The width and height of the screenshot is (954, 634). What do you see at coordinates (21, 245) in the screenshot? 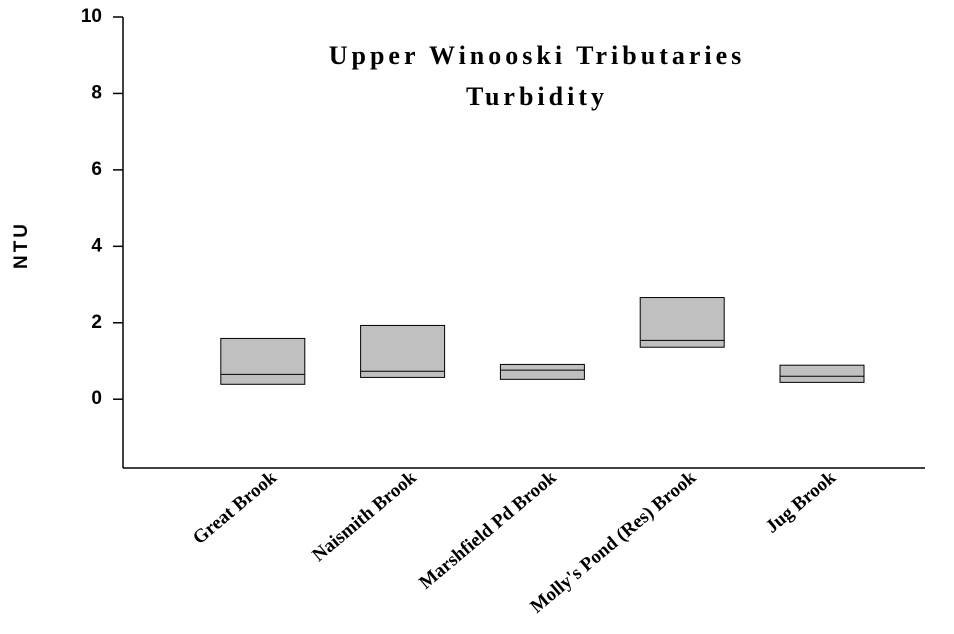
I see `y-axis-label: NTU` at bounding box center [21, 245].